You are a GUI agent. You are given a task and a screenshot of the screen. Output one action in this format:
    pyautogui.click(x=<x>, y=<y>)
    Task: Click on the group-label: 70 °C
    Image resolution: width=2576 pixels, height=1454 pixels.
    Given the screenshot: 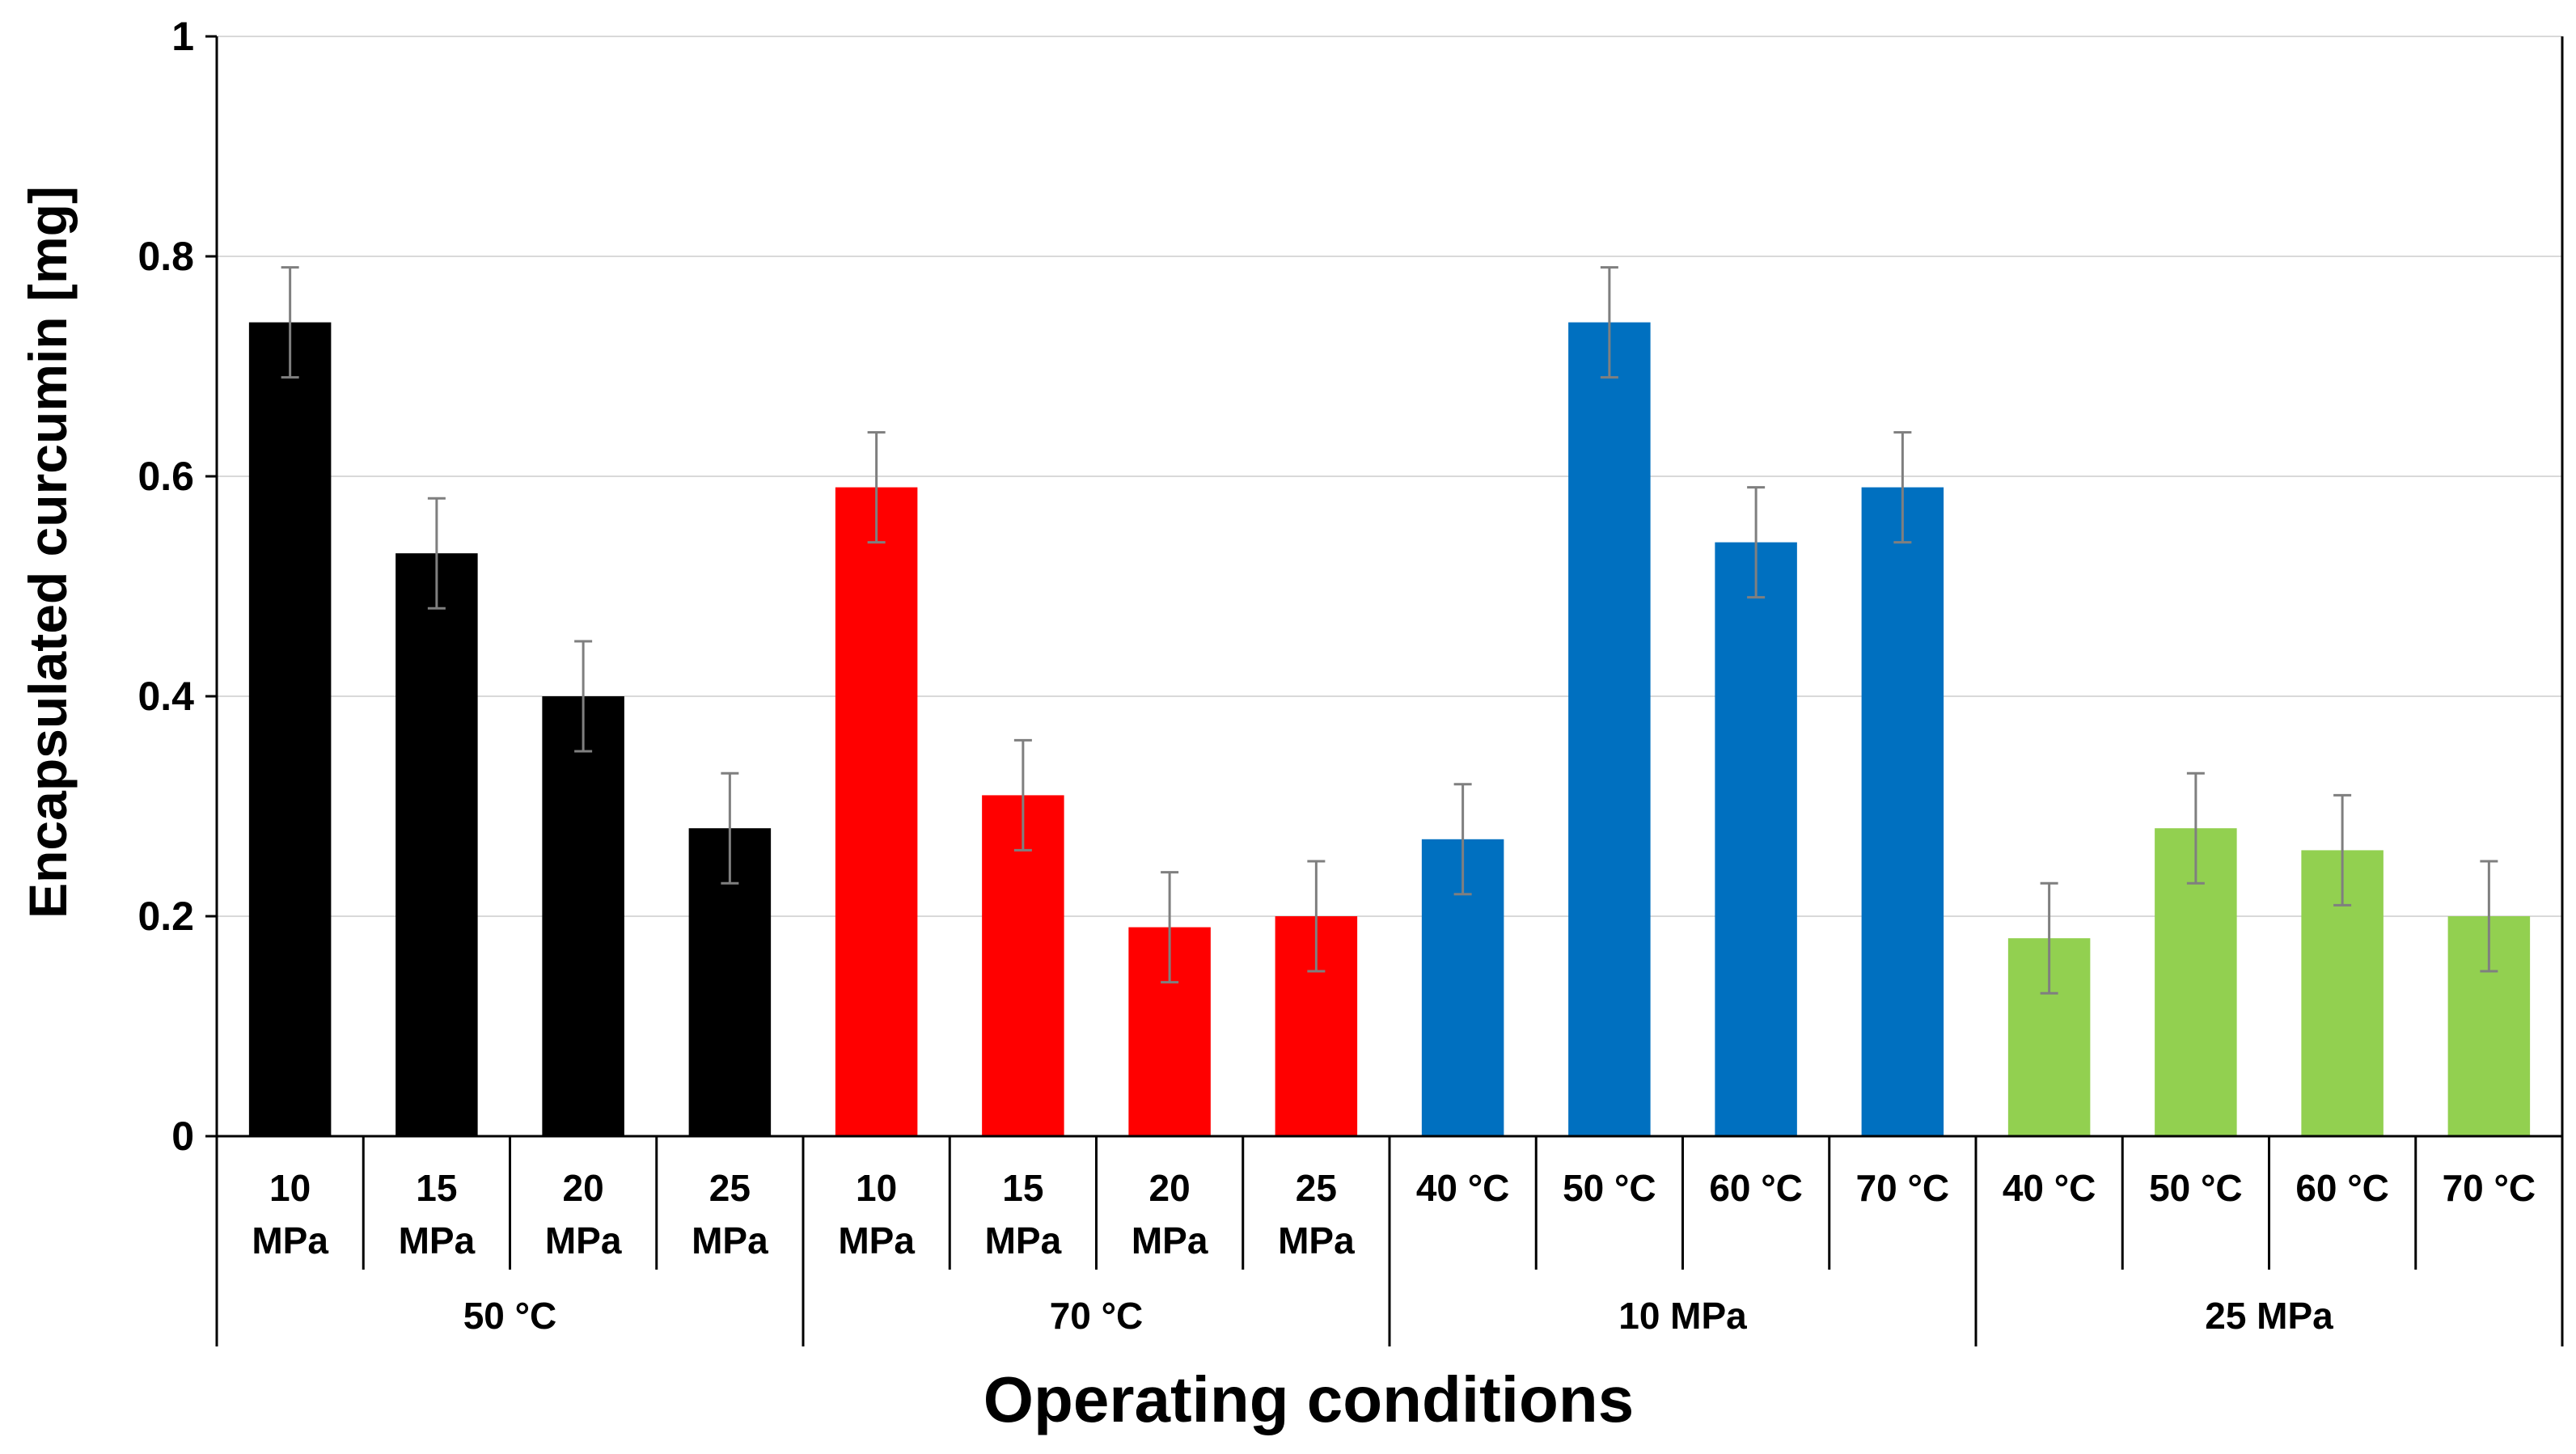 What is the action you would take?
    pyautogui.click(x=1097, y=1316)
    